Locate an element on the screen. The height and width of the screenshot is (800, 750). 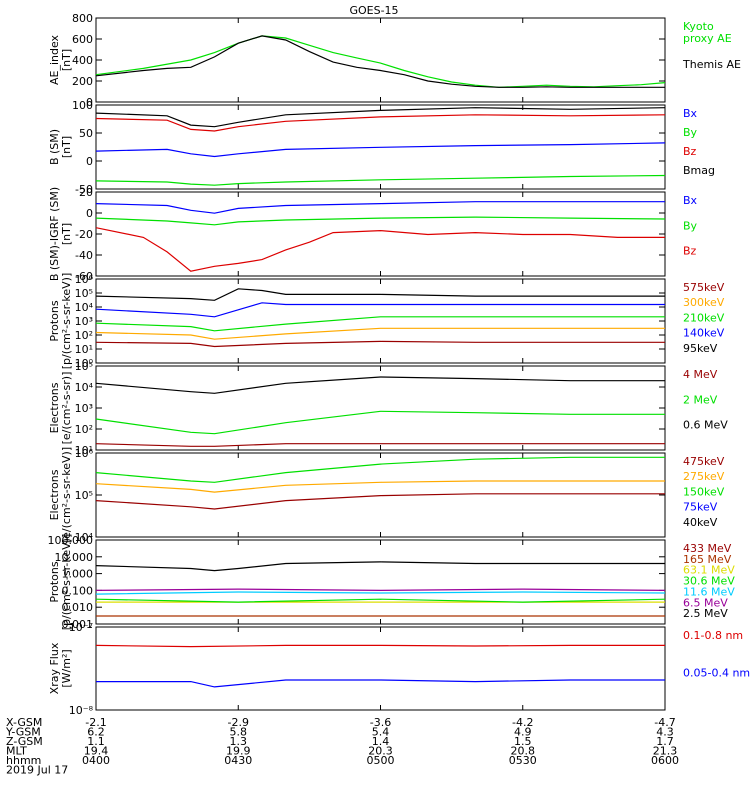
panel-0-ytick-label: 0 is located at coordinates (89, 102).